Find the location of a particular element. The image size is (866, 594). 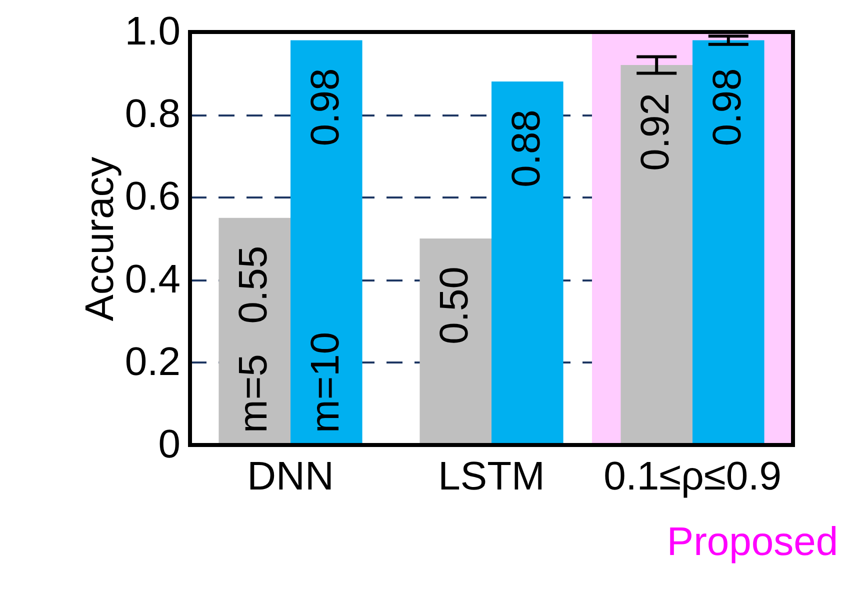

band-label: Proposed is located at coordinates (752, 542).